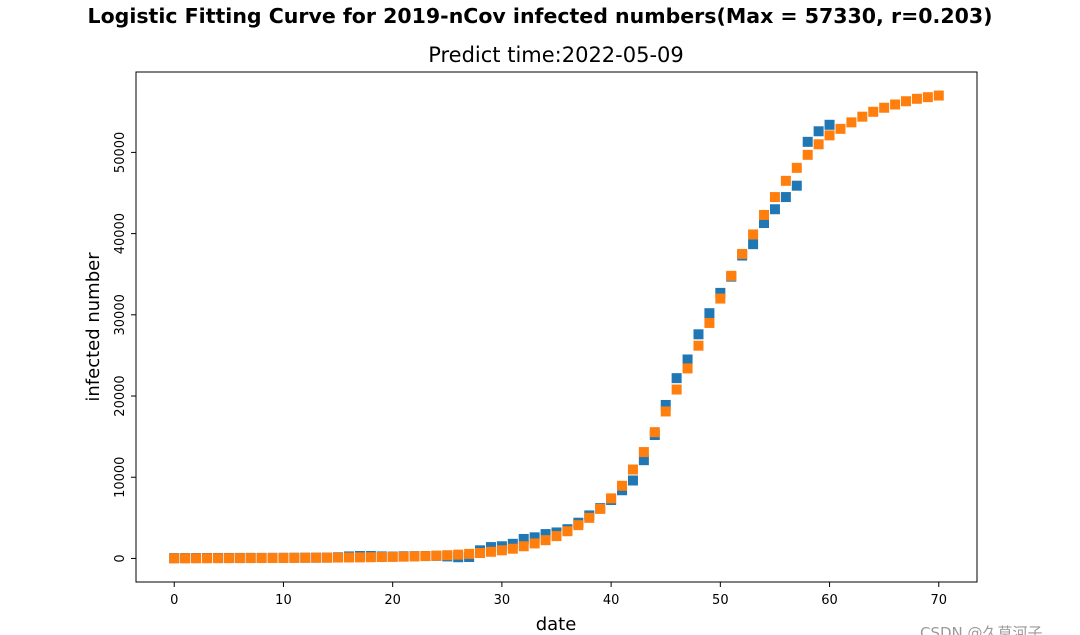  I want to click on chart-title: Predict time:2022-05-09, so click(556, 55).